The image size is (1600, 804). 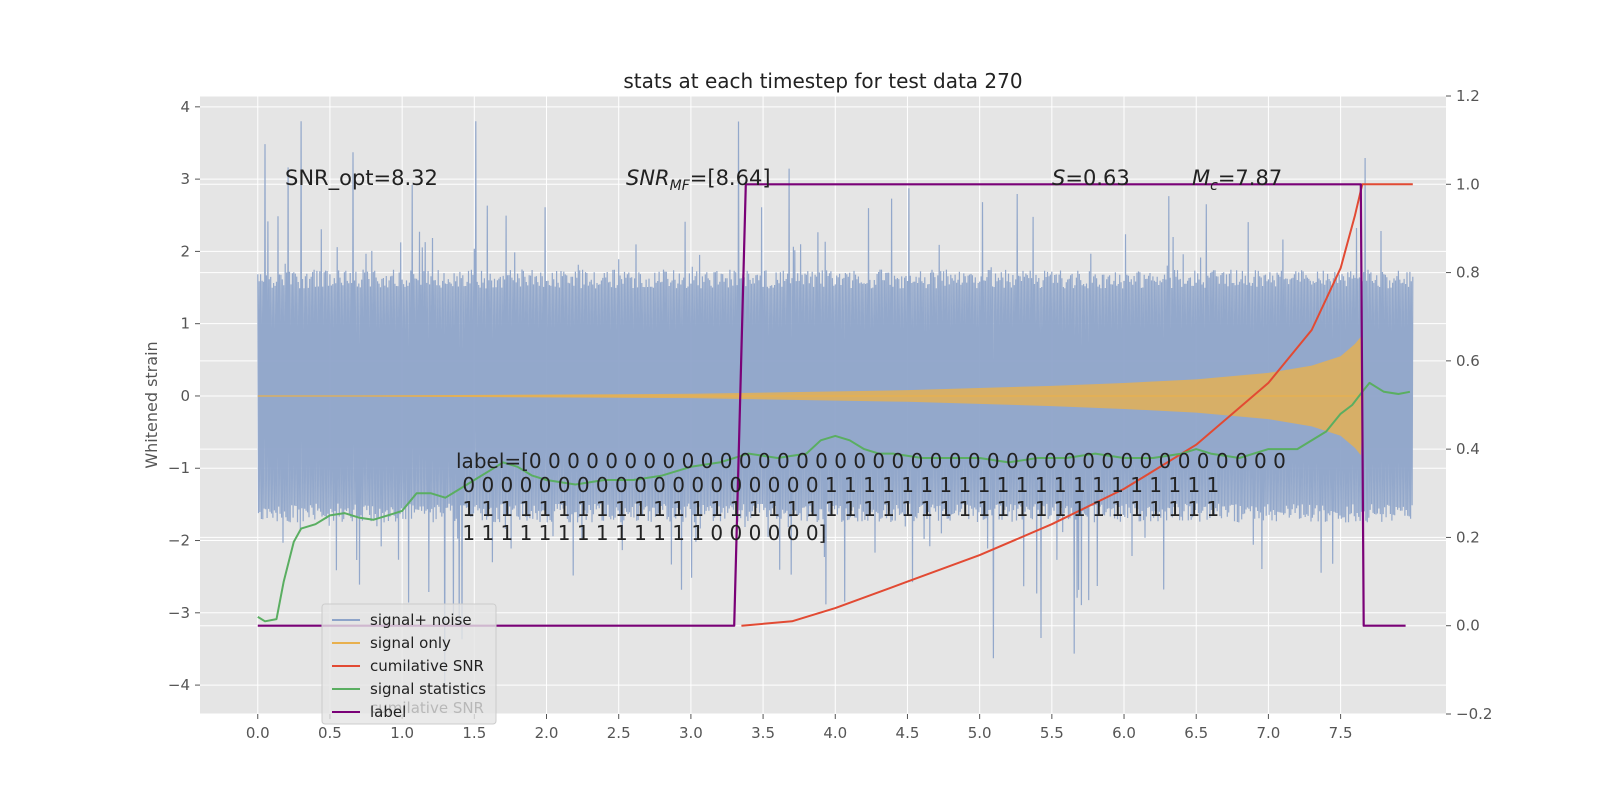 I want to click on x-tick-label: 4.0, so click(x=835, y=733).